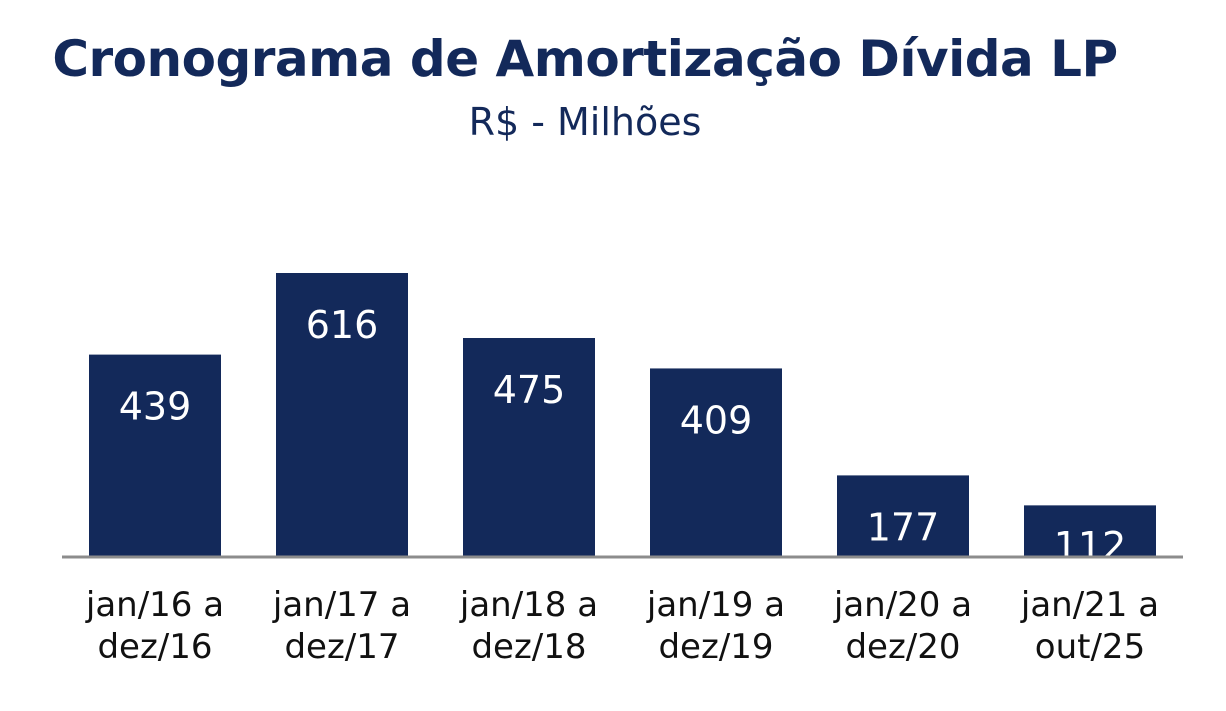  Describe the element at coordinates (529, 390) in the screenshot. I see `data-label-3: 475` at that location.